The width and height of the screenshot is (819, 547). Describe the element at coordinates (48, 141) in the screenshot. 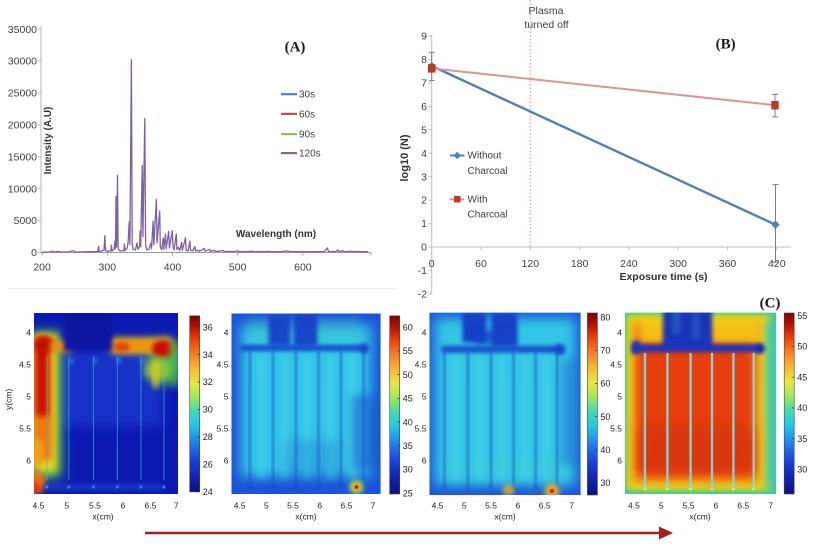

I see `svg-text: Intensity (A.U)` at that location.